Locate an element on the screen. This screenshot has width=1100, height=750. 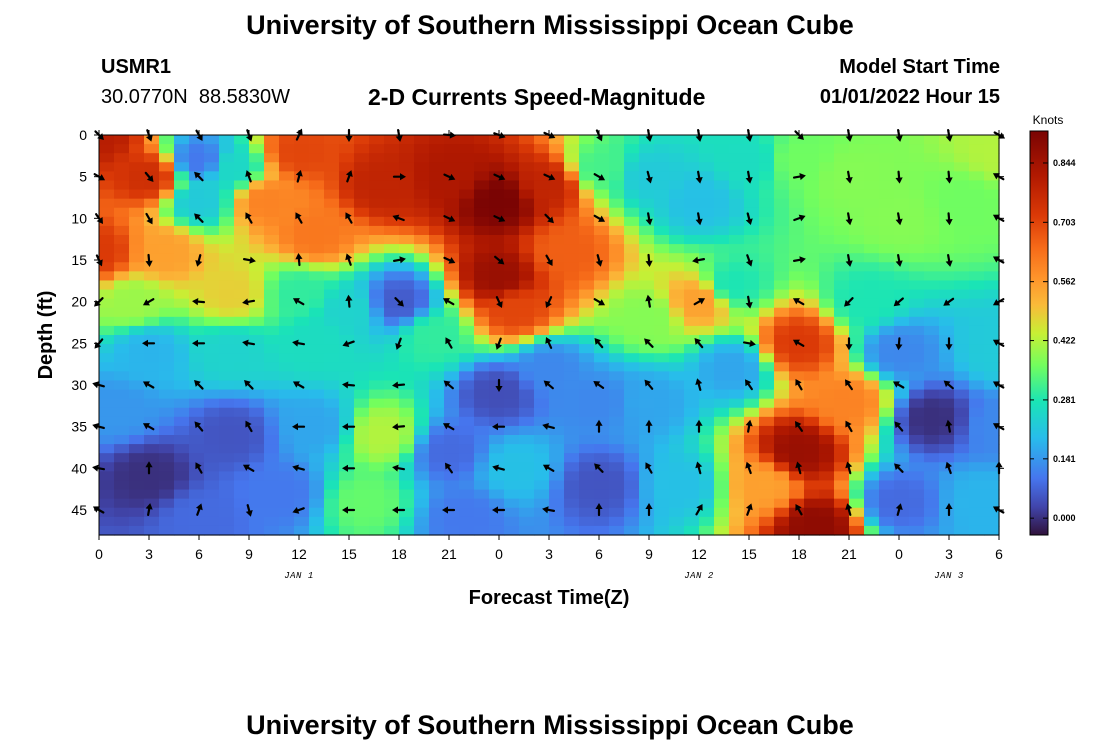
colorbar-tick-label: 0.703 is located at coordinates (1064, 222).